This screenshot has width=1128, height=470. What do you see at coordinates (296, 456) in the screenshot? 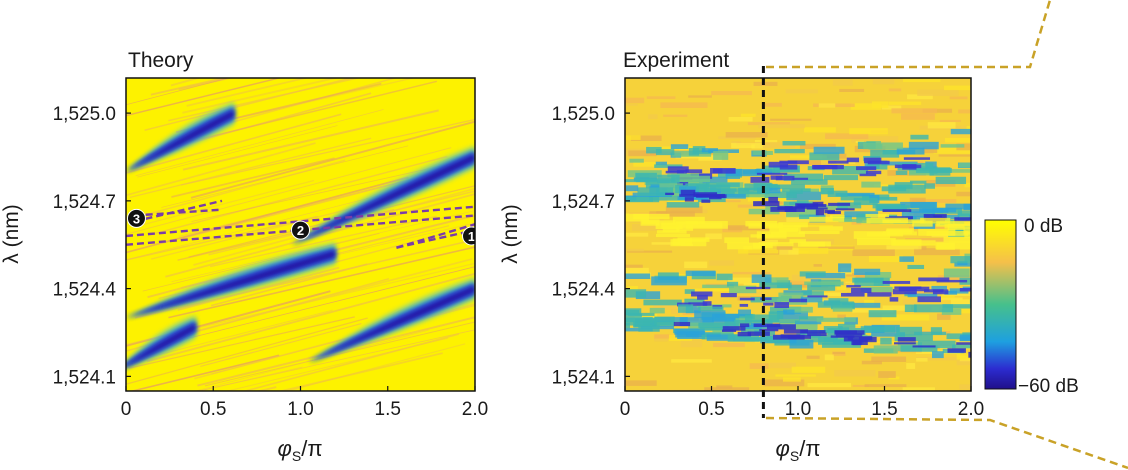
I see `theory-xlabel-sub: S` at bounding box center [296, 456].